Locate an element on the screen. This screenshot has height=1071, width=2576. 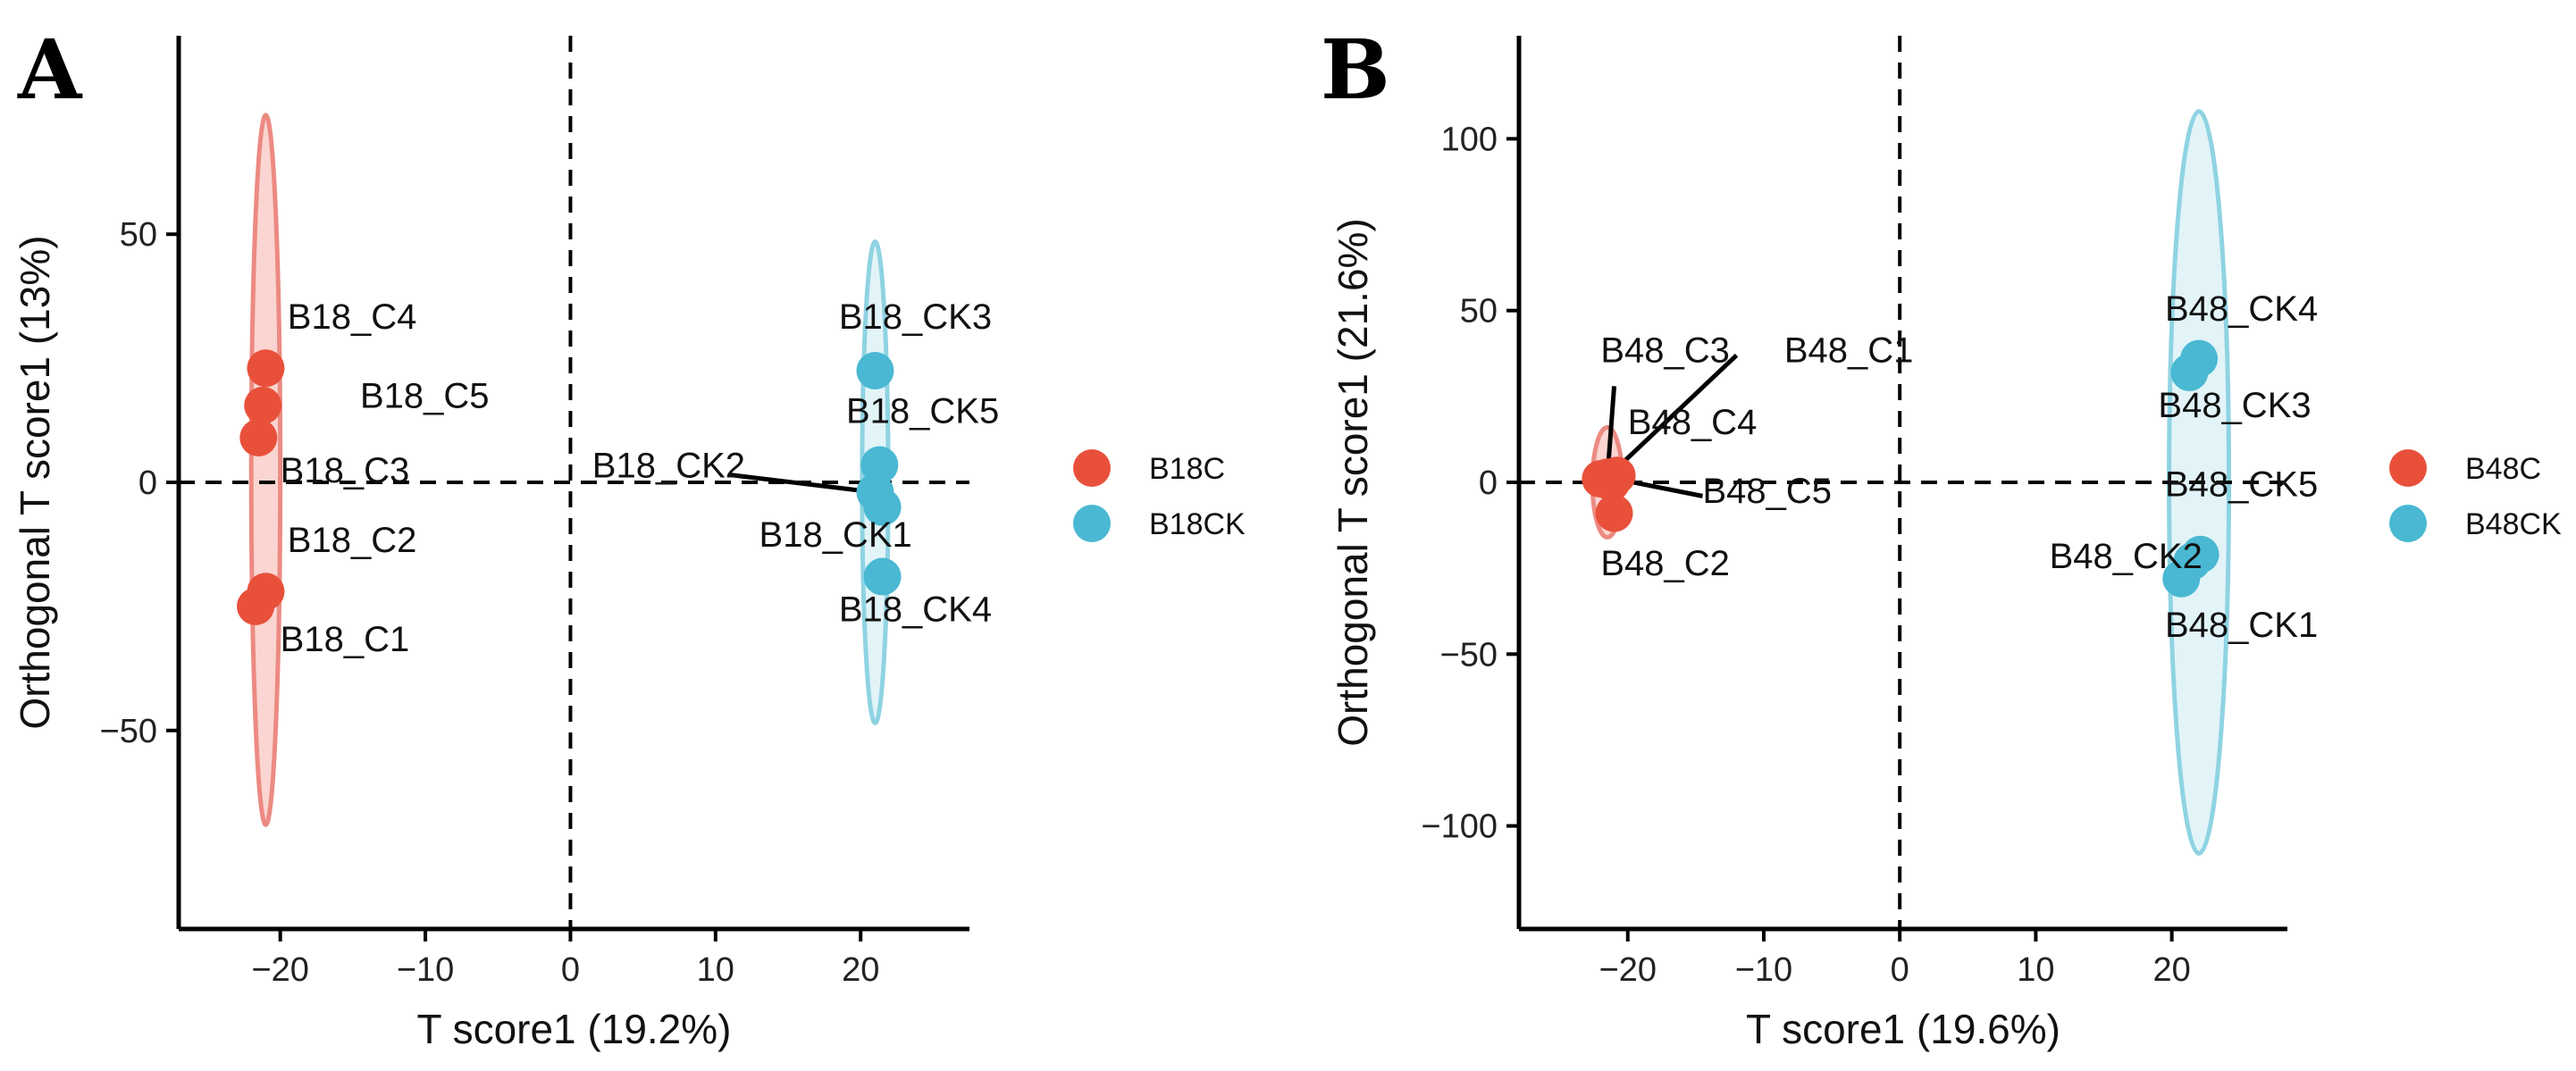
point-b18-ck5 is located at coordinates (879, 465).